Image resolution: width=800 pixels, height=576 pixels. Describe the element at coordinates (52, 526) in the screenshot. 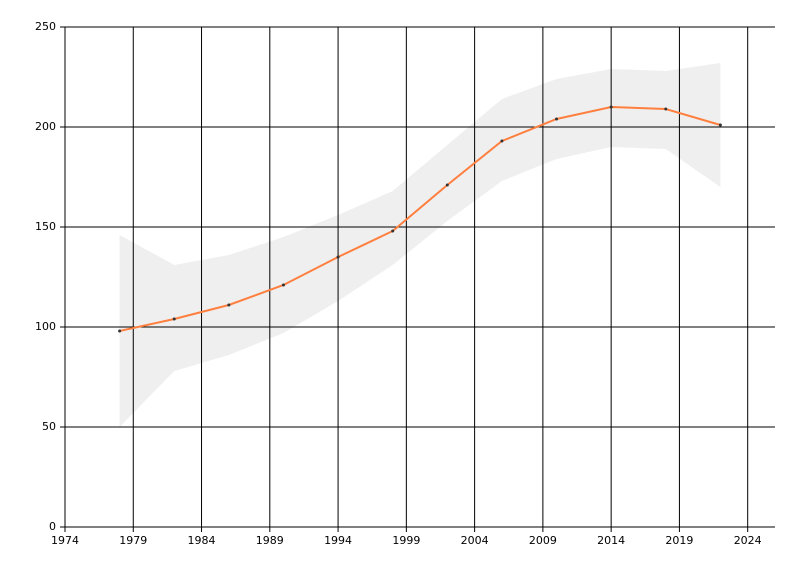

I see `y-tick-label: 0` at that location.